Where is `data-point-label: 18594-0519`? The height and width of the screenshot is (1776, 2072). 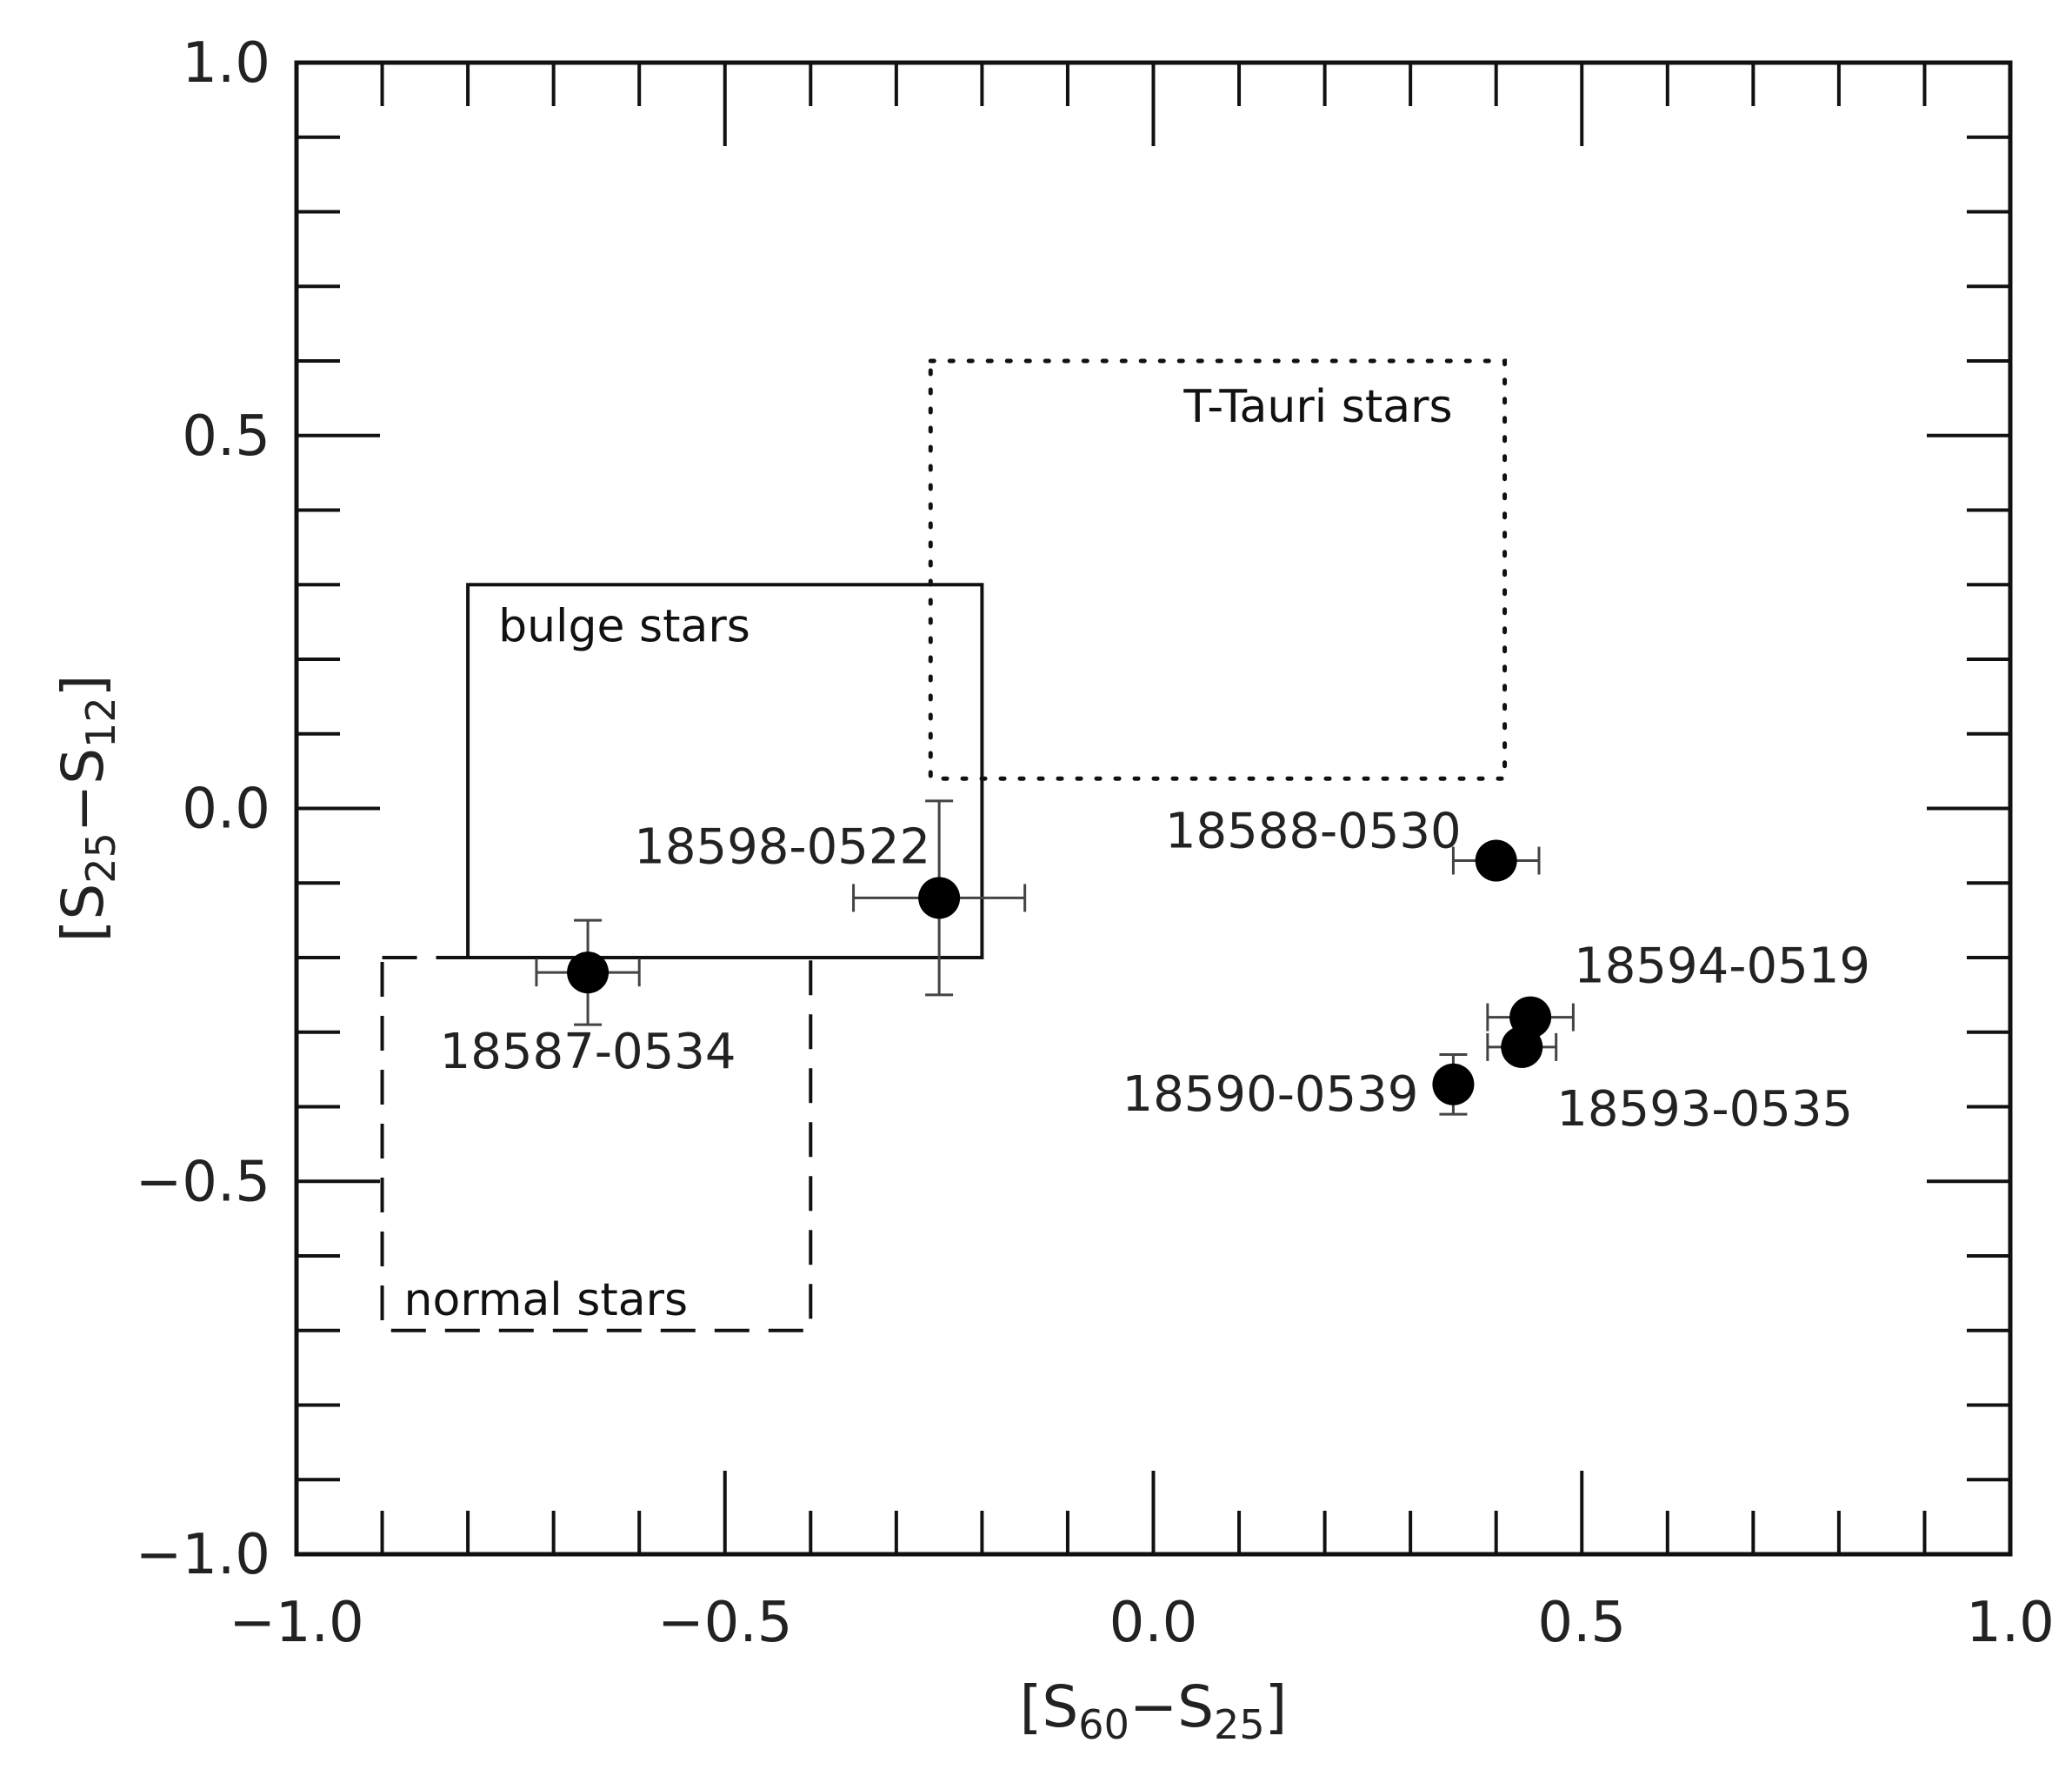
data-point-label: 18594-0519 is located at coordinates (1722, 967).